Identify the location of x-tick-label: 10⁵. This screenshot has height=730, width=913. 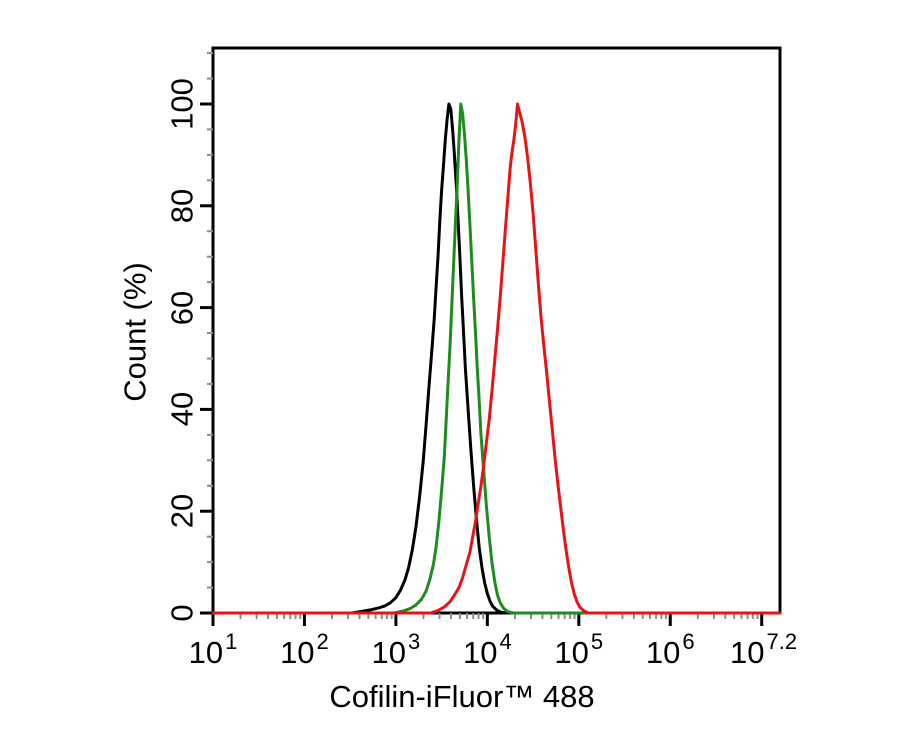
(579, 649).